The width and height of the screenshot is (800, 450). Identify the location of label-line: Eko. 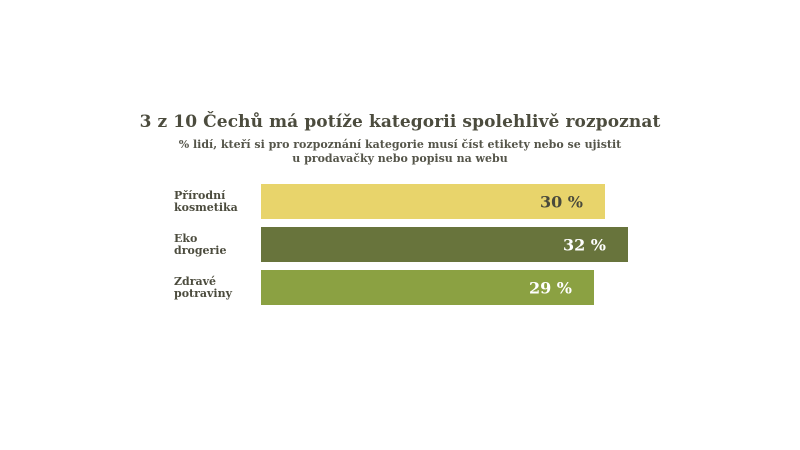
(186, 238).